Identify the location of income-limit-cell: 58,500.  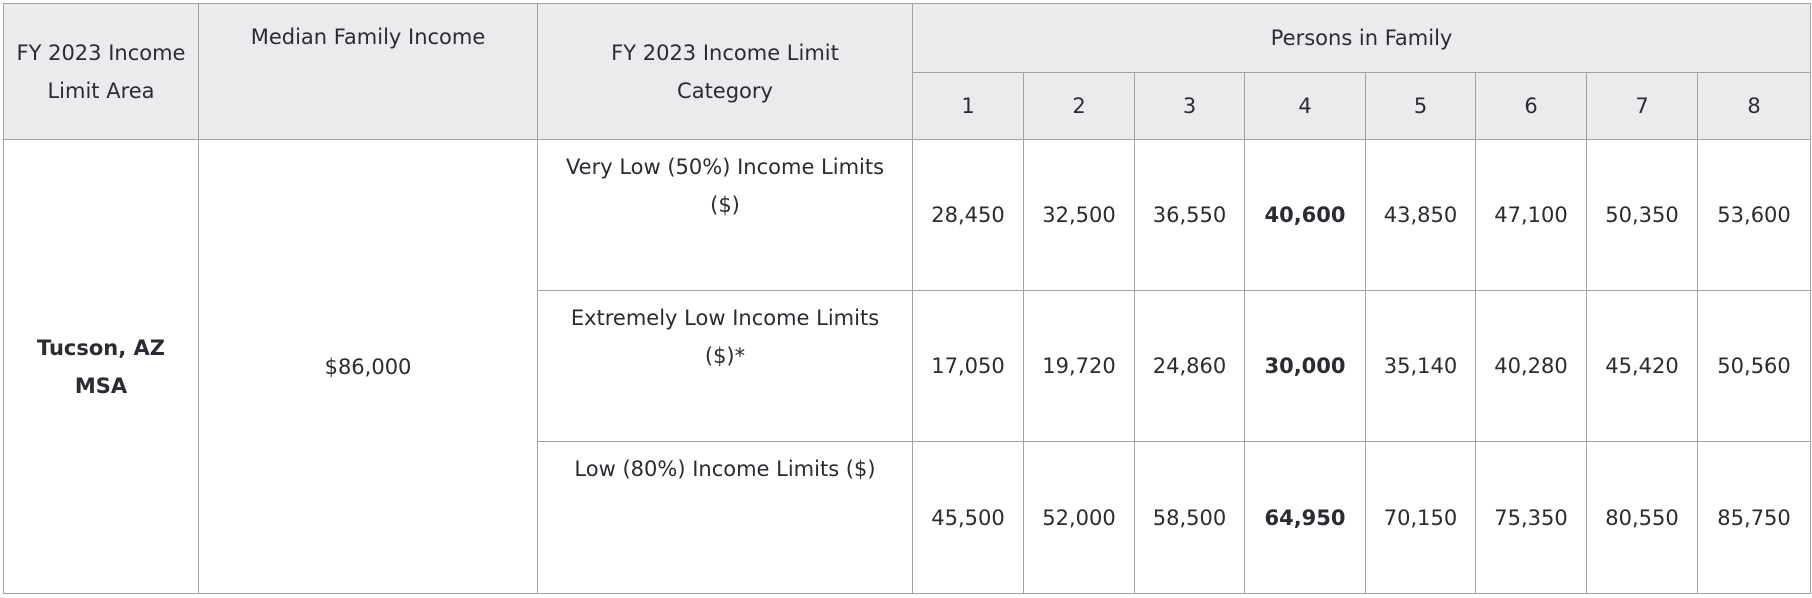
(1189, 517).